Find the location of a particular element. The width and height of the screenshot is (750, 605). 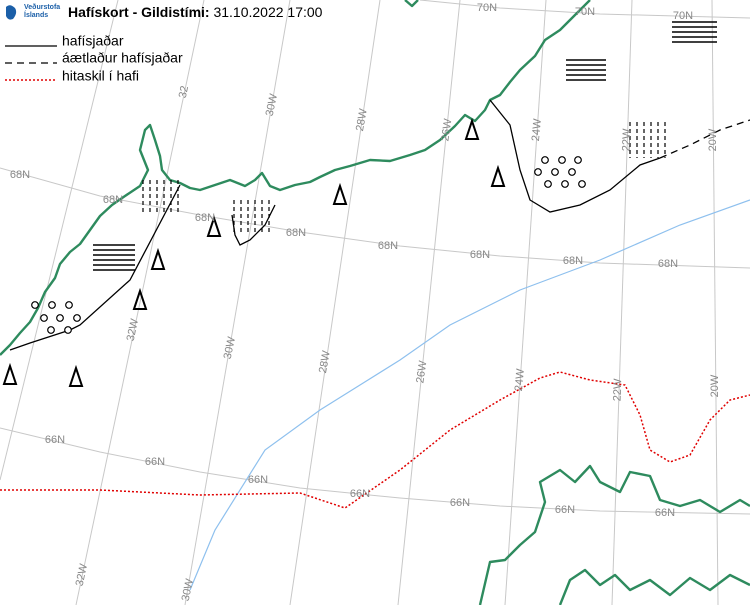

legend-item: áætlaður hafísjaðar is located at coordinates (122, 58).